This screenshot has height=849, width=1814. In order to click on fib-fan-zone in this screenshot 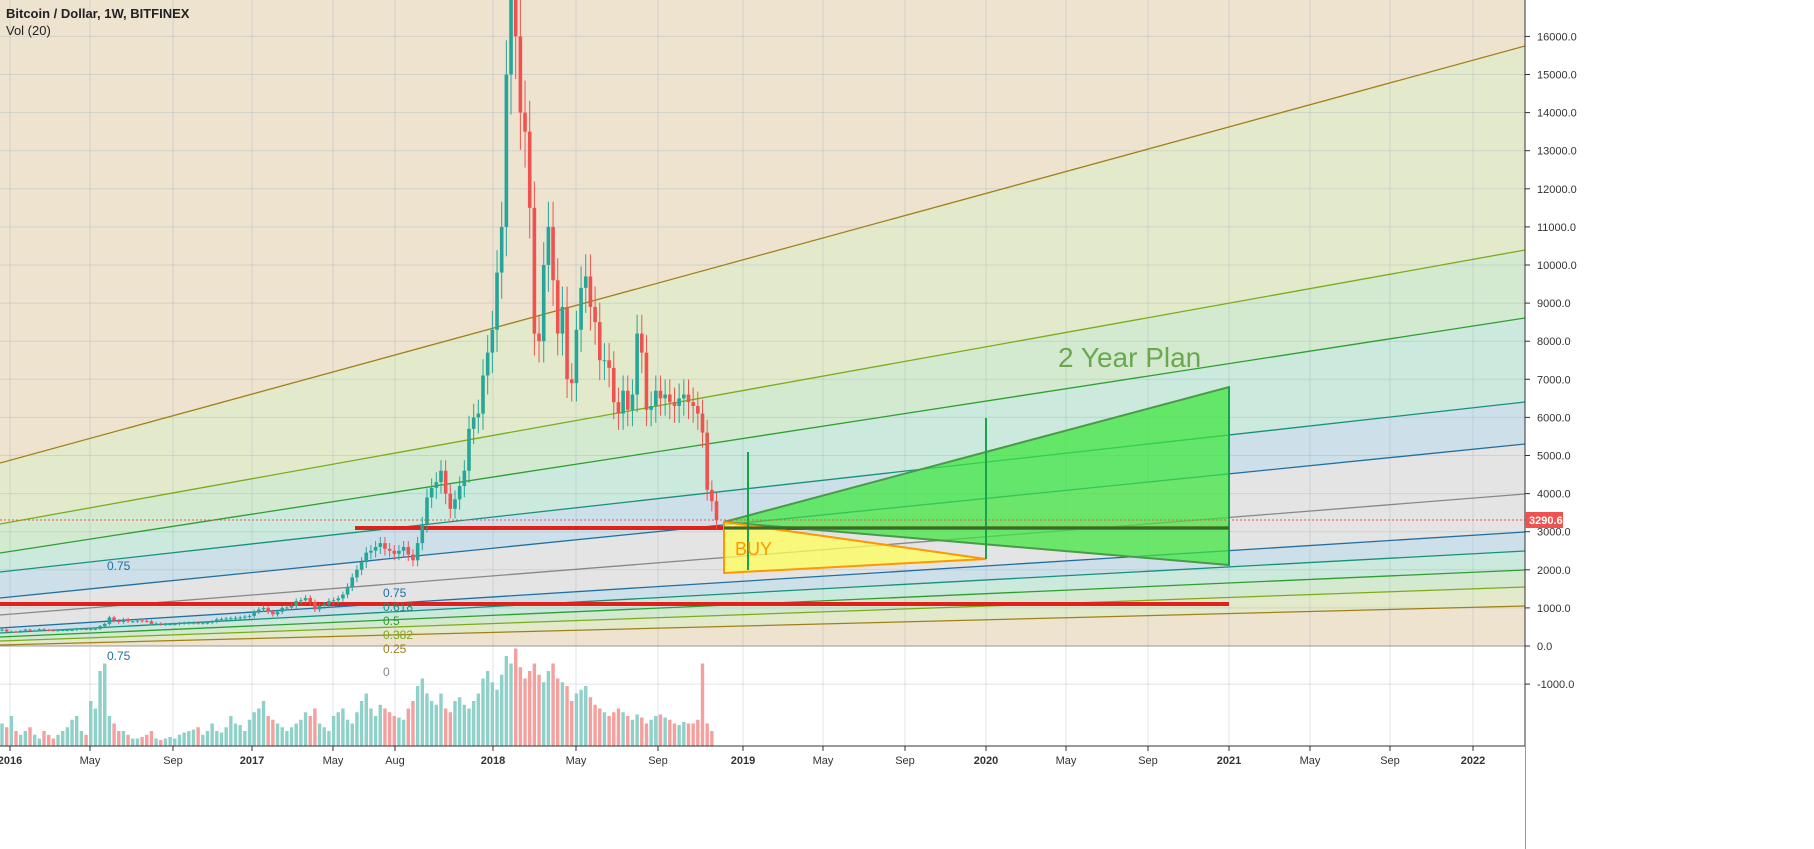, I will do `click(762, 616)`.